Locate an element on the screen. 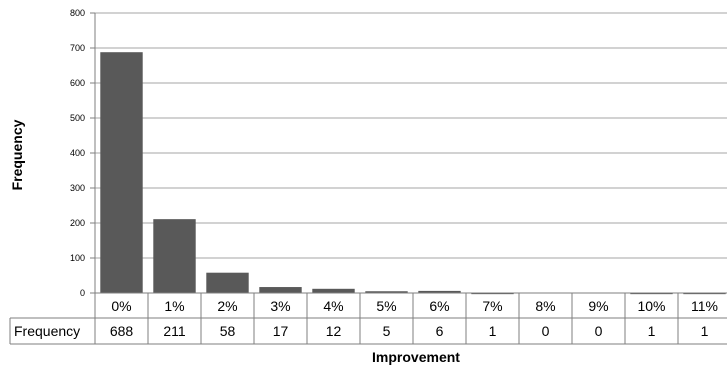  bar-6% is located at coordinates (439, 291).